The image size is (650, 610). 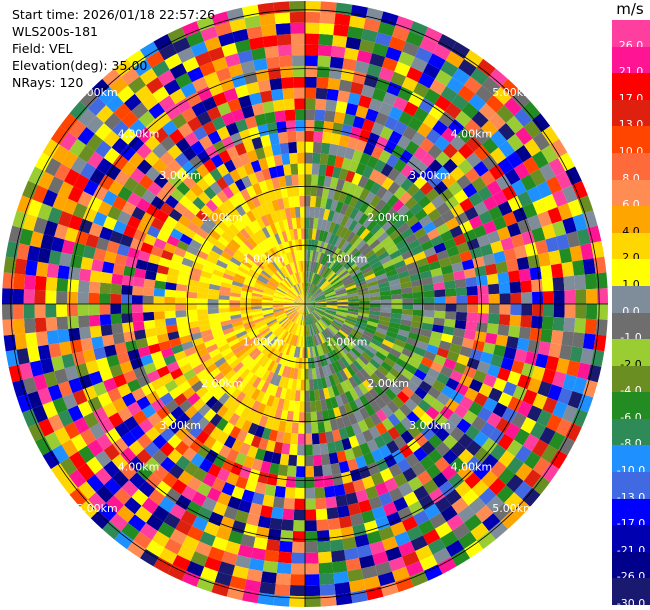 What do you see at coordinates (472, 466) in the screenshot?
I see `range-ring-label: 4.00km` at bounding box center [472, 466].